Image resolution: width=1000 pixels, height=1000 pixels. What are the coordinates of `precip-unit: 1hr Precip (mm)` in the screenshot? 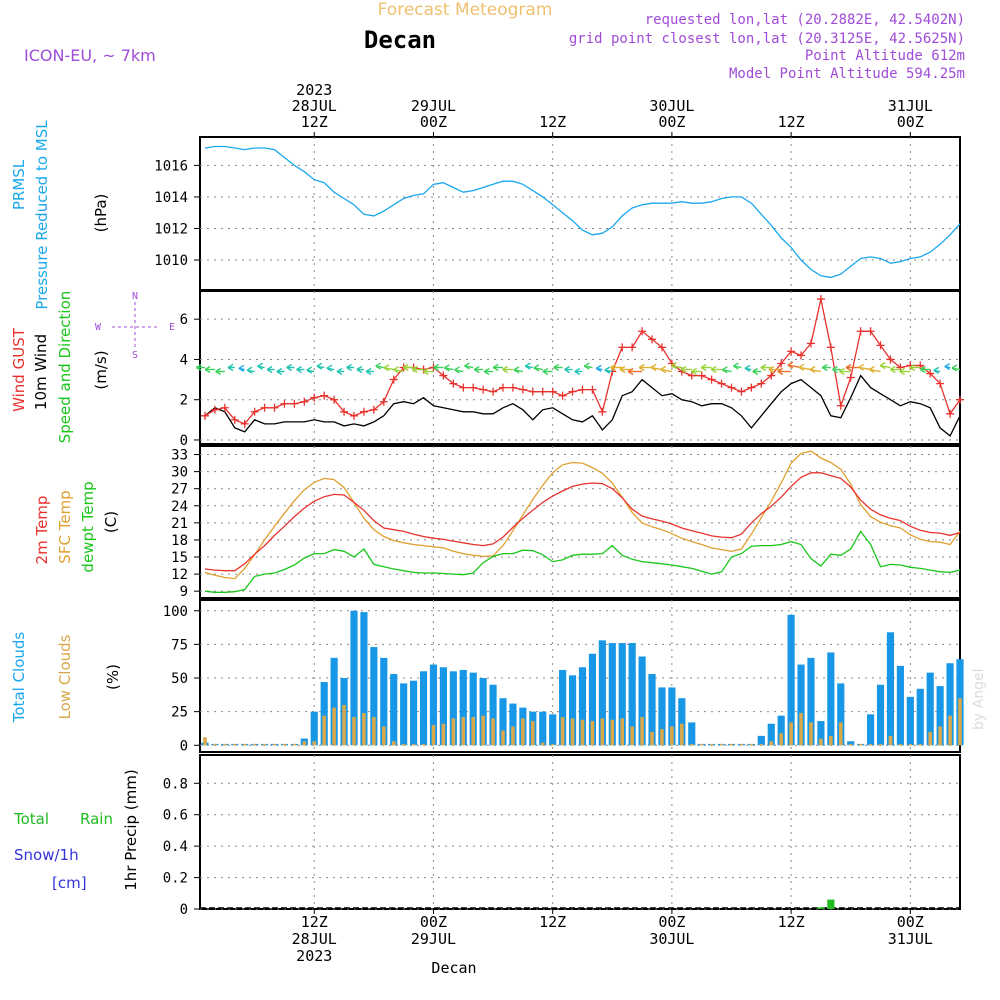 It's located at (131, 829).